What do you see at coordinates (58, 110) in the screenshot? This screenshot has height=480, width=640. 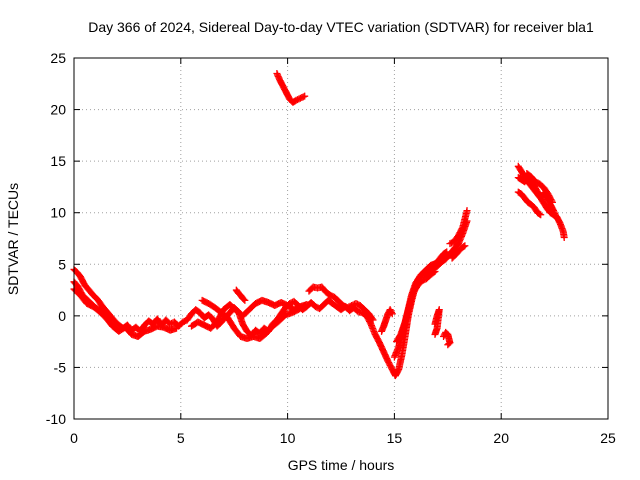 I see `y-tick-label: 20` at bounding box center [58, 110].